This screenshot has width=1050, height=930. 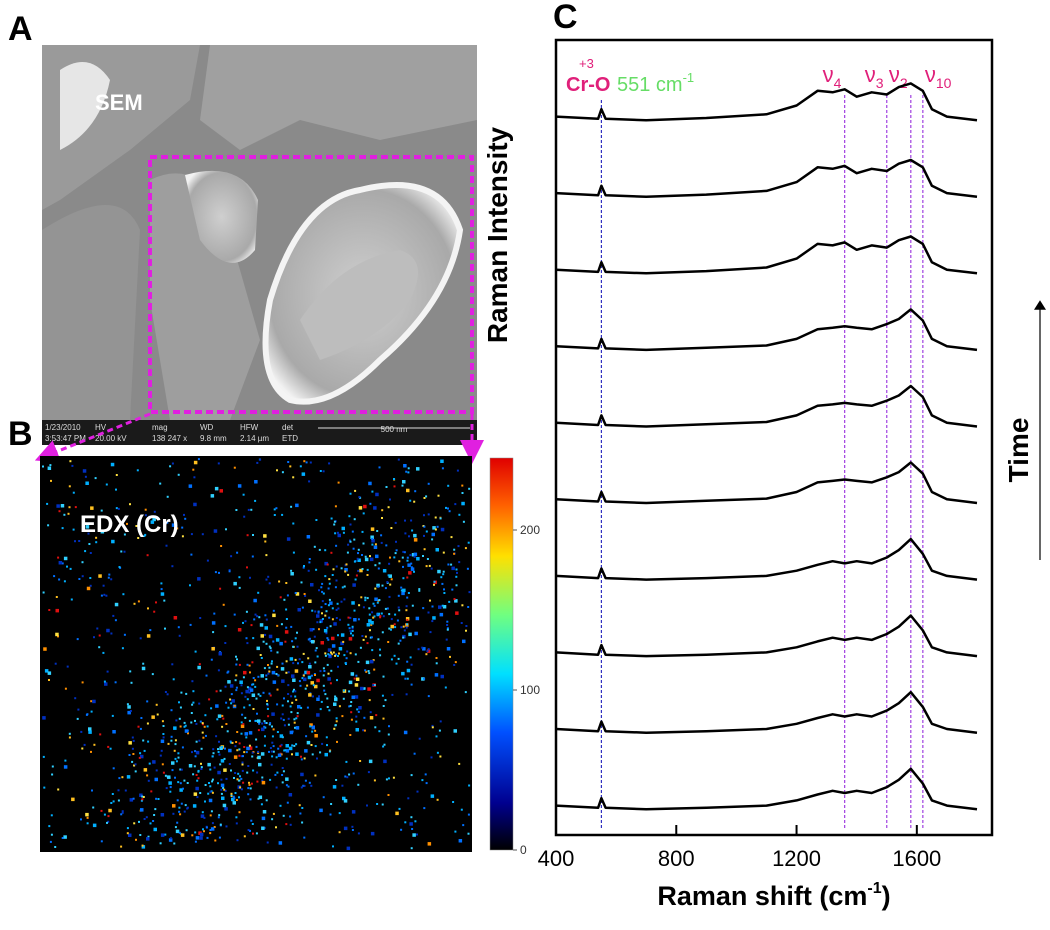 I want to click on info-text: HFW, so click(x=249, y=427).